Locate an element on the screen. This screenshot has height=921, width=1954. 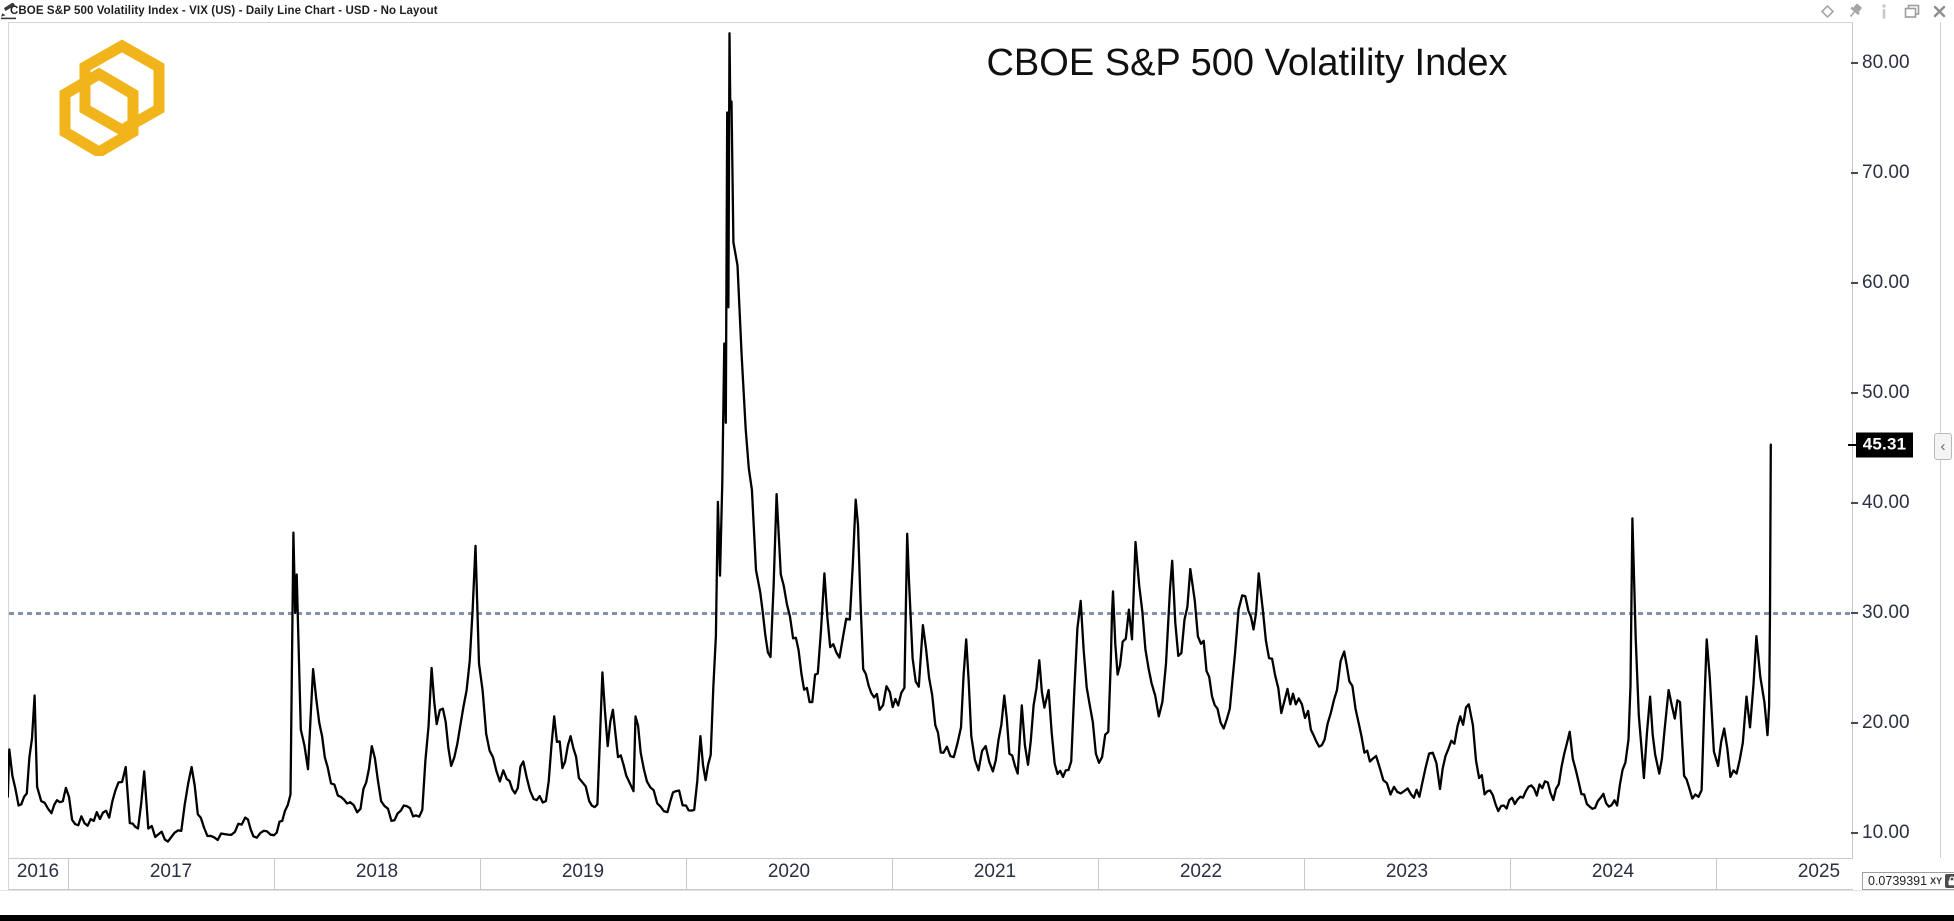
edit-pencil-icon is located at coordinates (10, 11).